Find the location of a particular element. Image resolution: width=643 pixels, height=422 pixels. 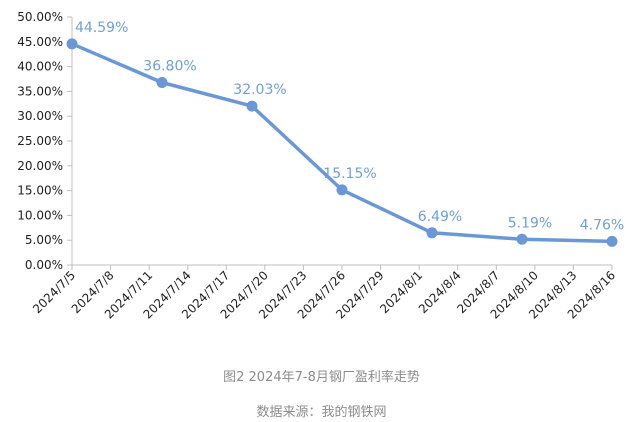

y-tick-label: 5.00% is located at coordinates (44, 240).